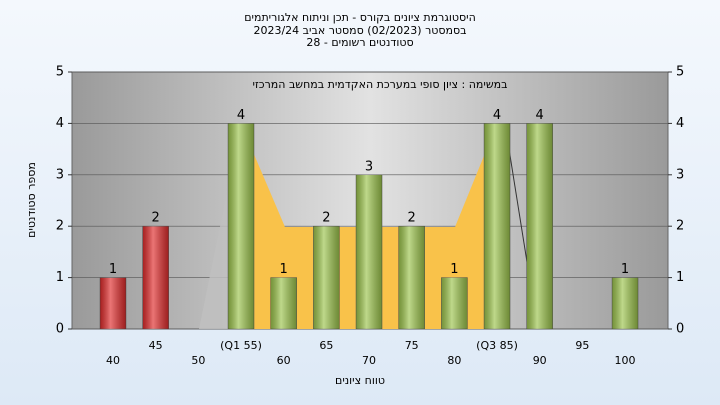 Image resolution: width=720 pixels, height=405 pixels. Describe the element at coordinates (60, 226) in the screenshot. I see `y-tick-label: 2` at that location.